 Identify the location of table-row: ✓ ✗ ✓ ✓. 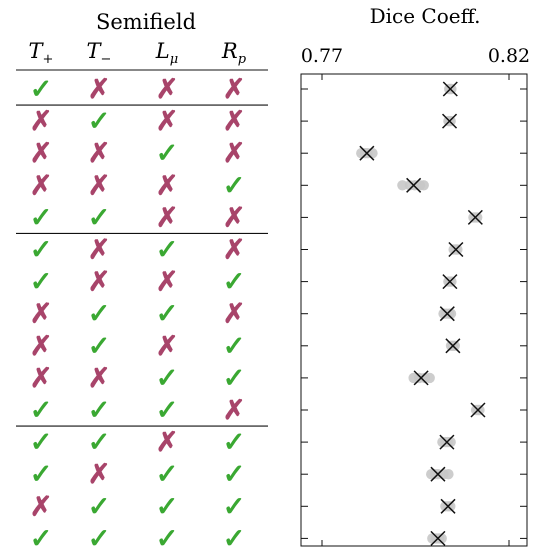
(138, 474).